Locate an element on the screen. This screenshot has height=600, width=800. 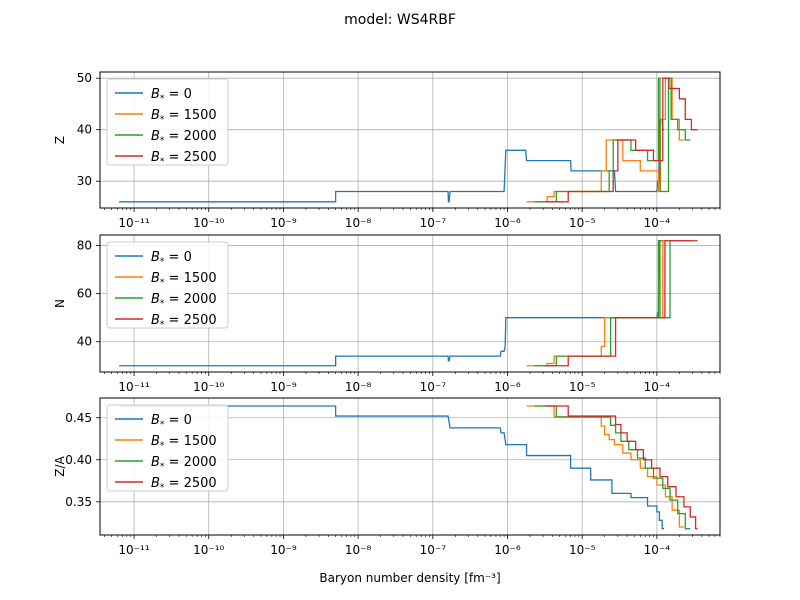
figure-title: model: WS4RBF is located at coordinates (400, 20).